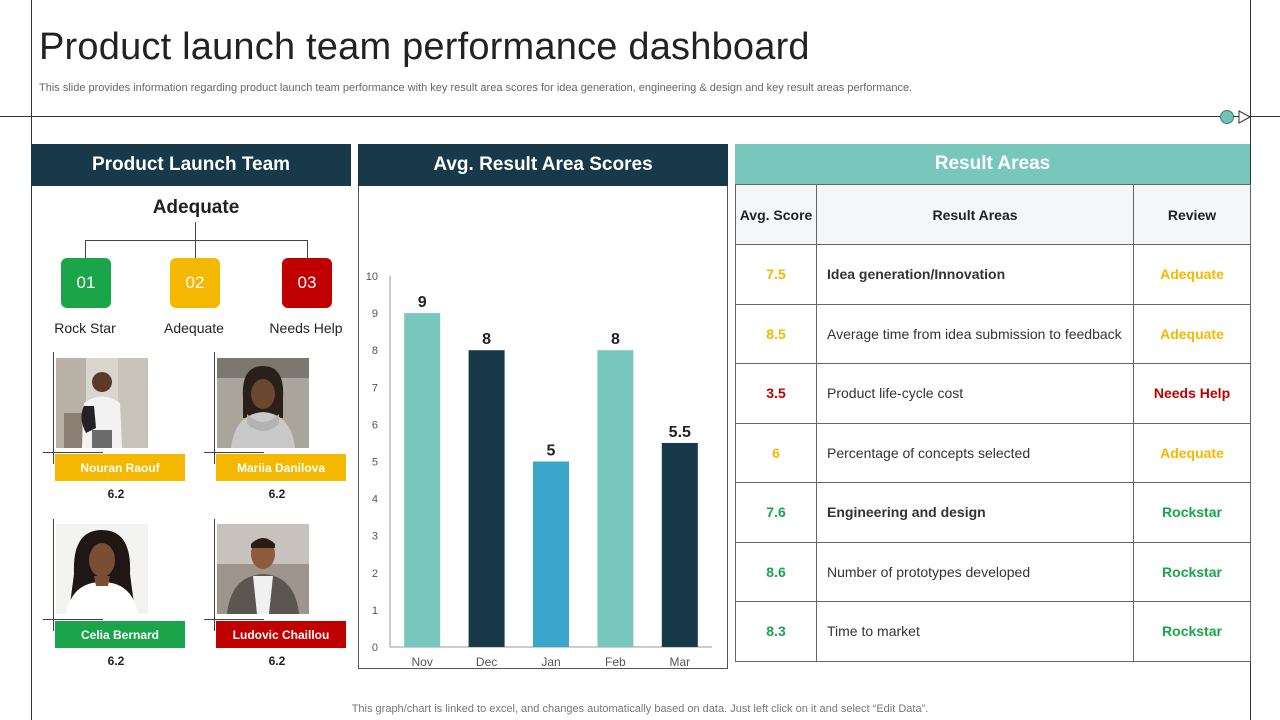  I want to click on member-photo-nouran, so click(102, 403).